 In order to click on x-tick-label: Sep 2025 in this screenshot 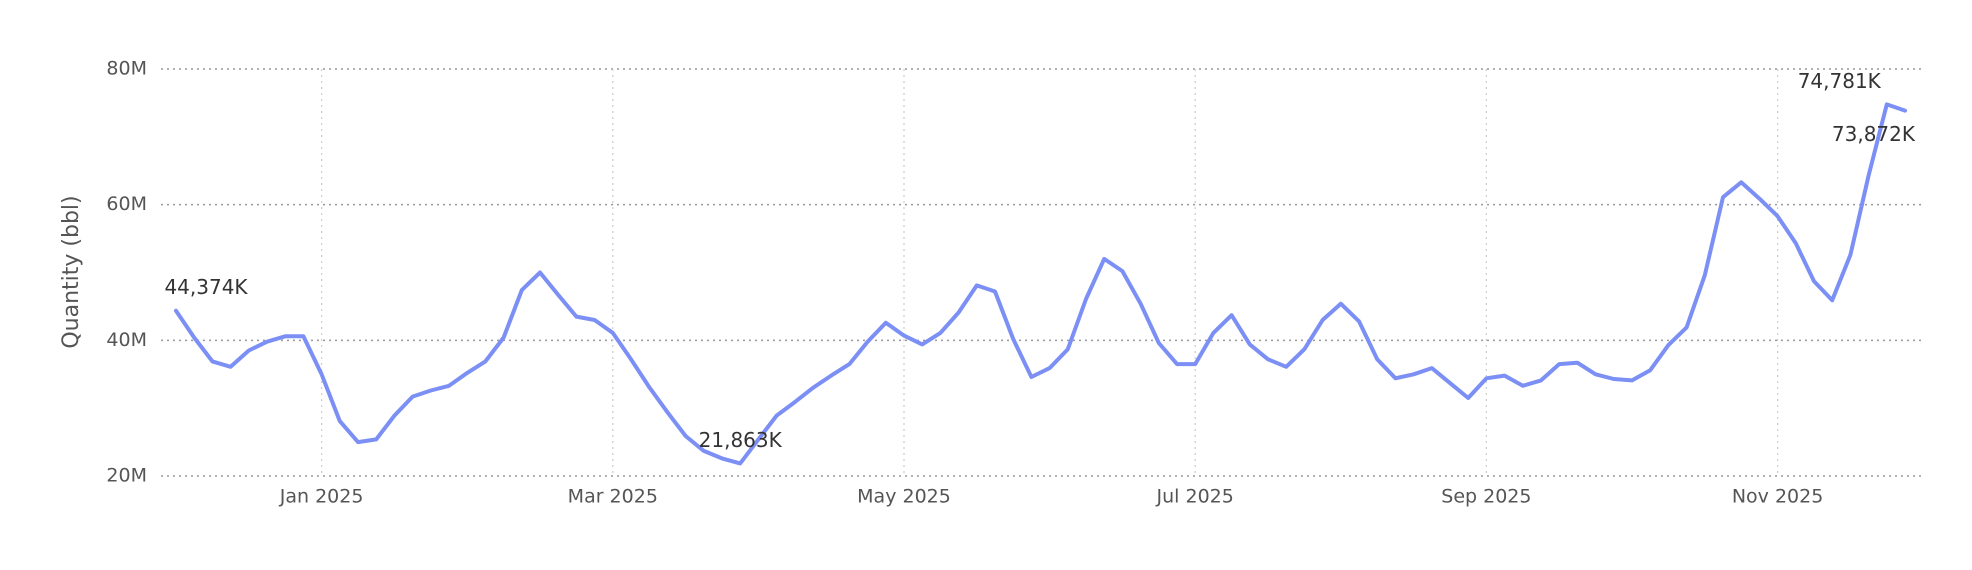, I will do `click(1486, 497)`.